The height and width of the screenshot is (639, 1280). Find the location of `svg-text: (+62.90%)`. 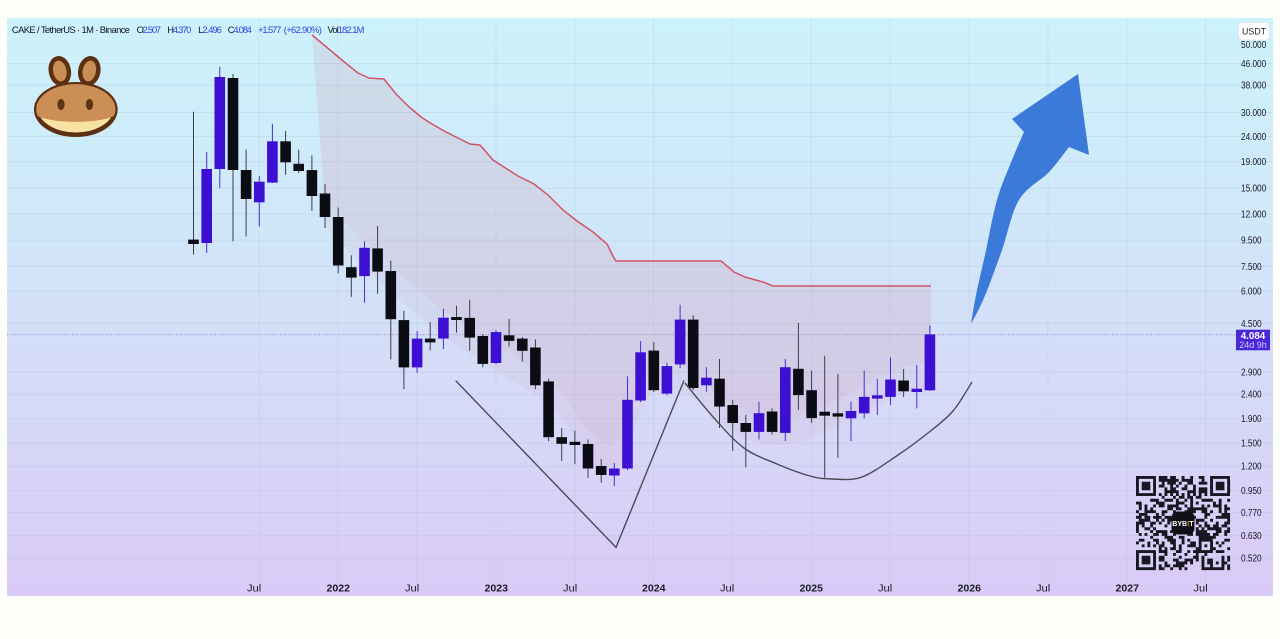

svg-text: (+62.90%) is located at coordinates (303, 29).